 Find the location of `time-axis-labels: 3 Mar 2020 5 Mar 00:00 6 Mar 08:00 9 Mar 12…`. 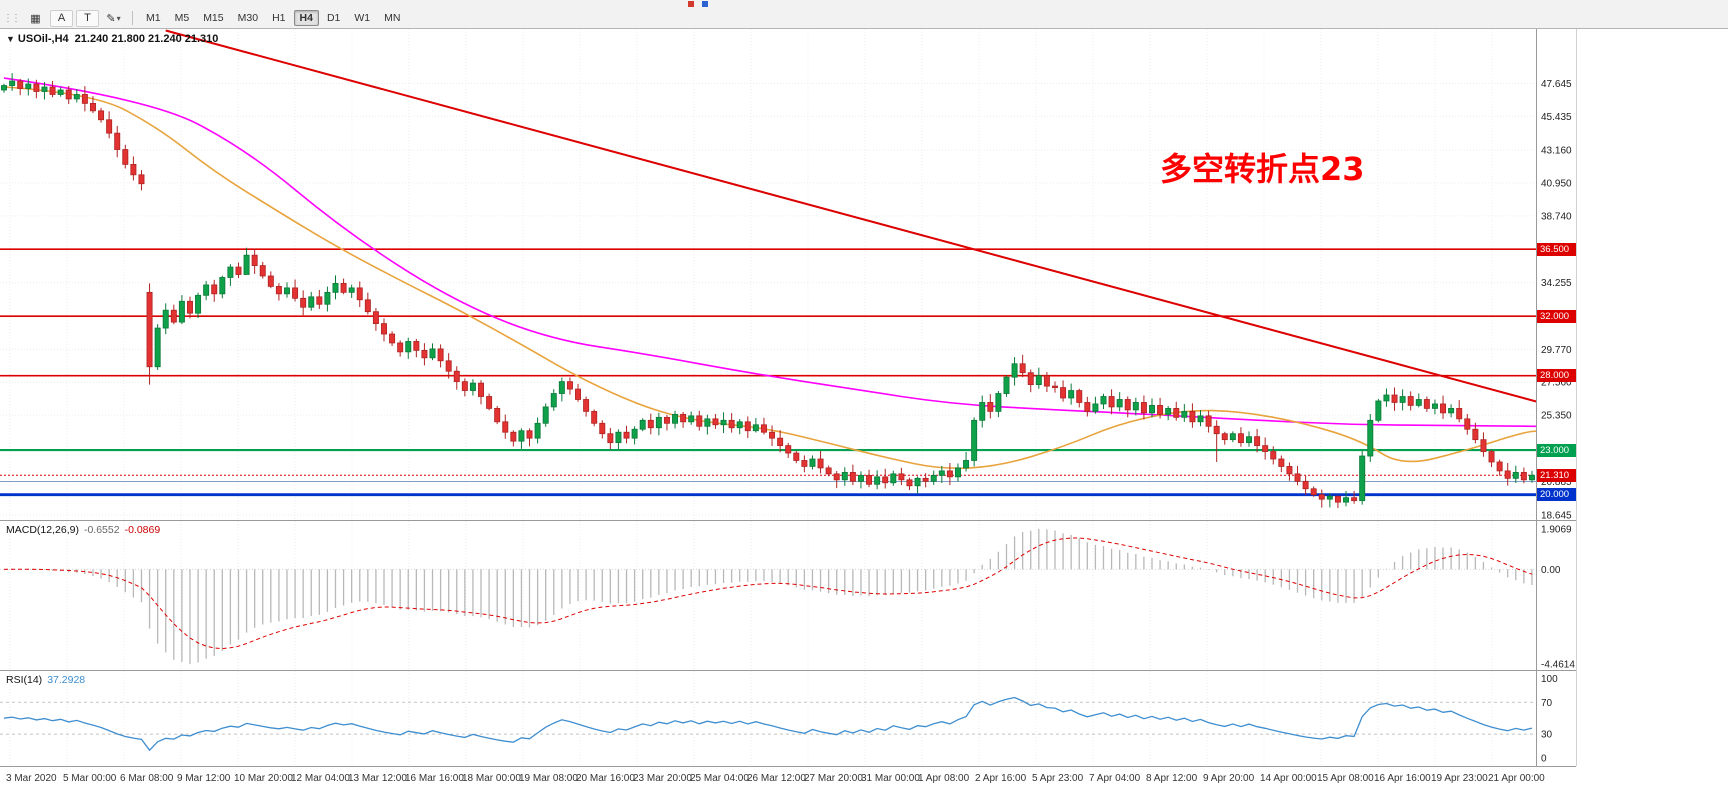

time-axis-labels: 3 Mar 2020 5 Mar 00:00 6 Mar 08:00 9 Mar 12… is located at coordinates (775, 778).